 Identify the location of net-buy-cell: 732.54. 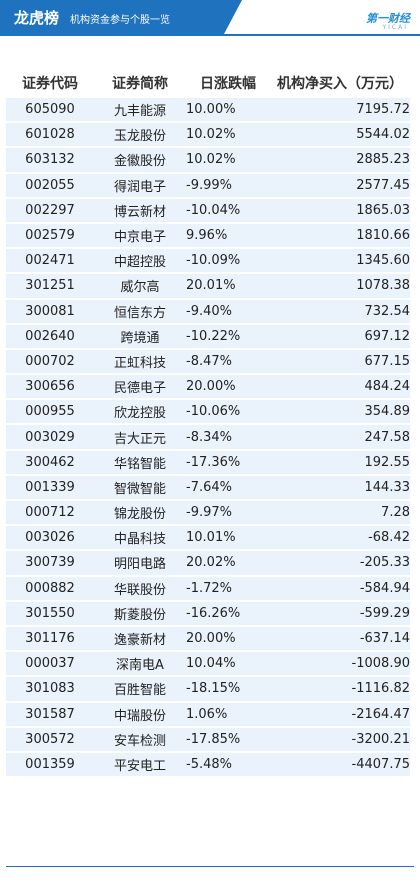
(340, 311).